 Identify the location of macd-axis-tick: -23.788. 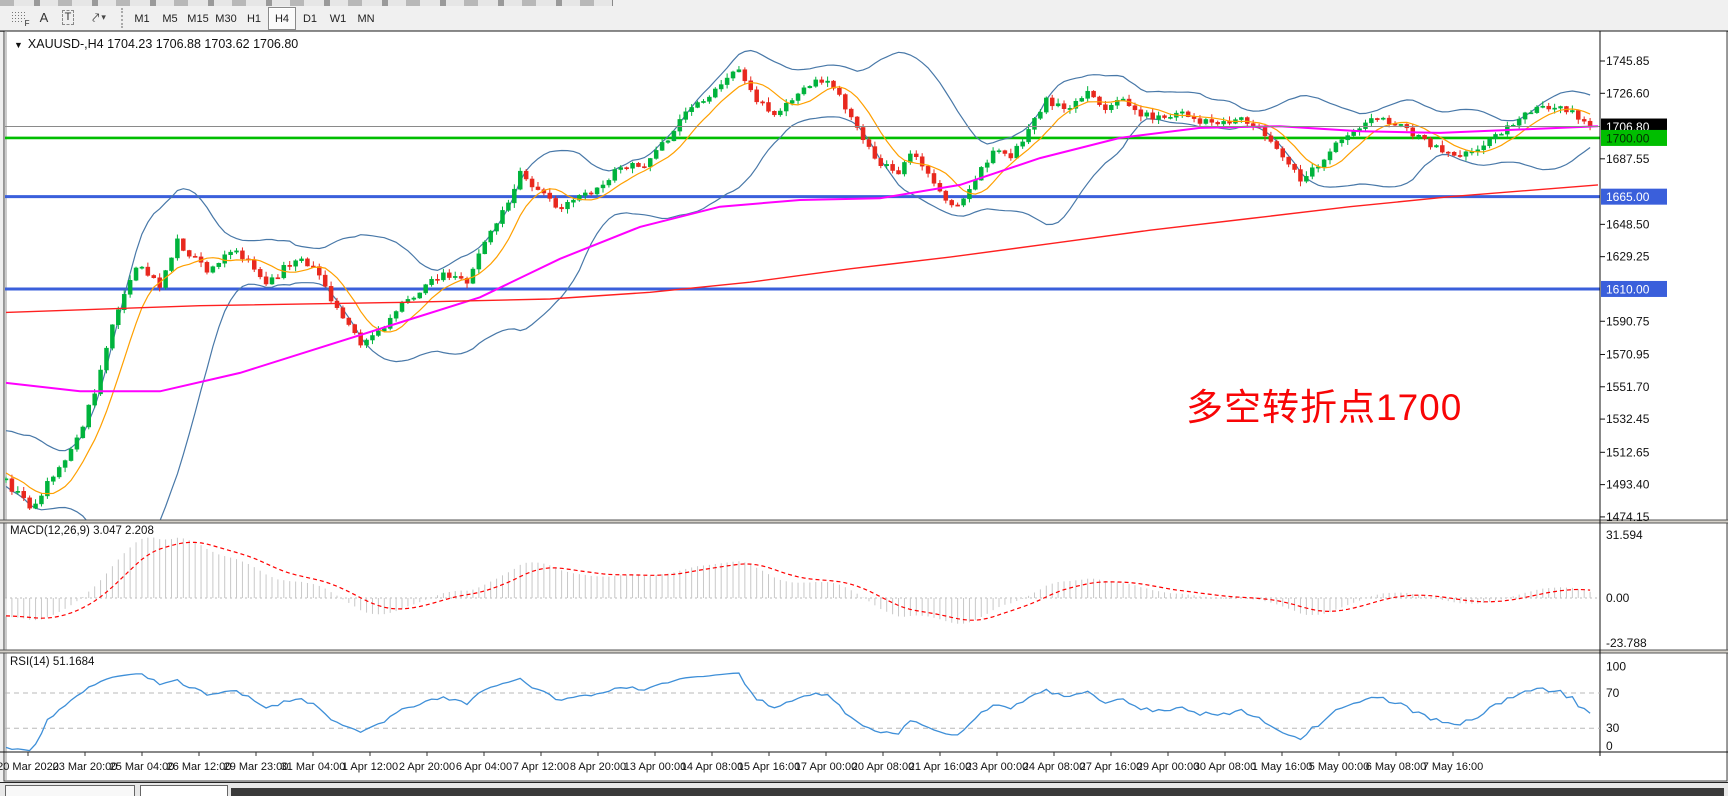
(1626, 643).